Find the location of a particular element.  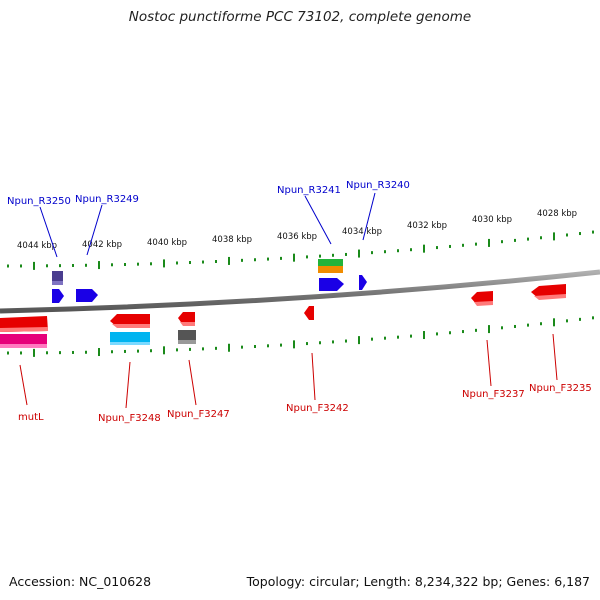

gene-label-npun-r3240: Npun_R3240 is located at coordinates (378, 185).